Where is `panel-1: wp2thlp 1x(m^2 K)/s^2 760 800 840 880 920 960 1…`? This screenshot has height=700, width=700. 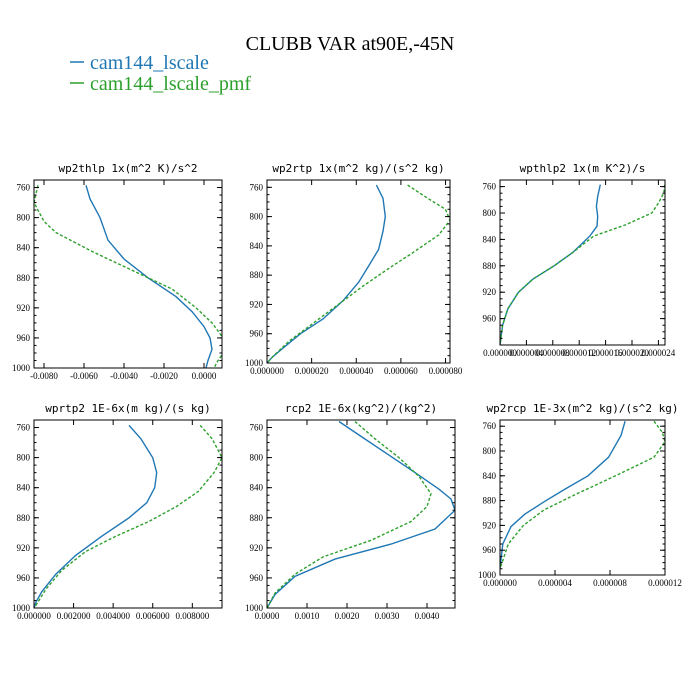 panel-1: wp2thlp 1x(m^2 K)/s^2 760 800 840 880 920 960 1… is located at coordinates (117, 271).